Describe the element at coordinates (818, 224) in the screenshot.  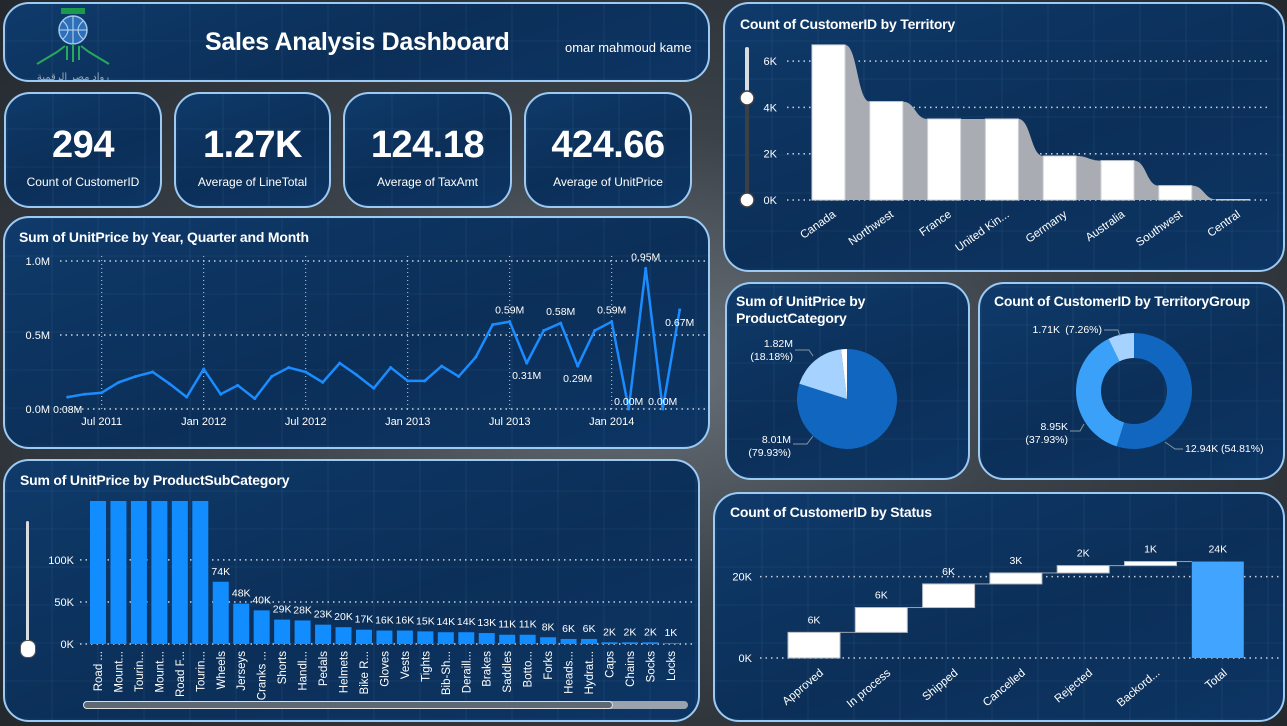
I see `x-category-label: Canada` at that location.